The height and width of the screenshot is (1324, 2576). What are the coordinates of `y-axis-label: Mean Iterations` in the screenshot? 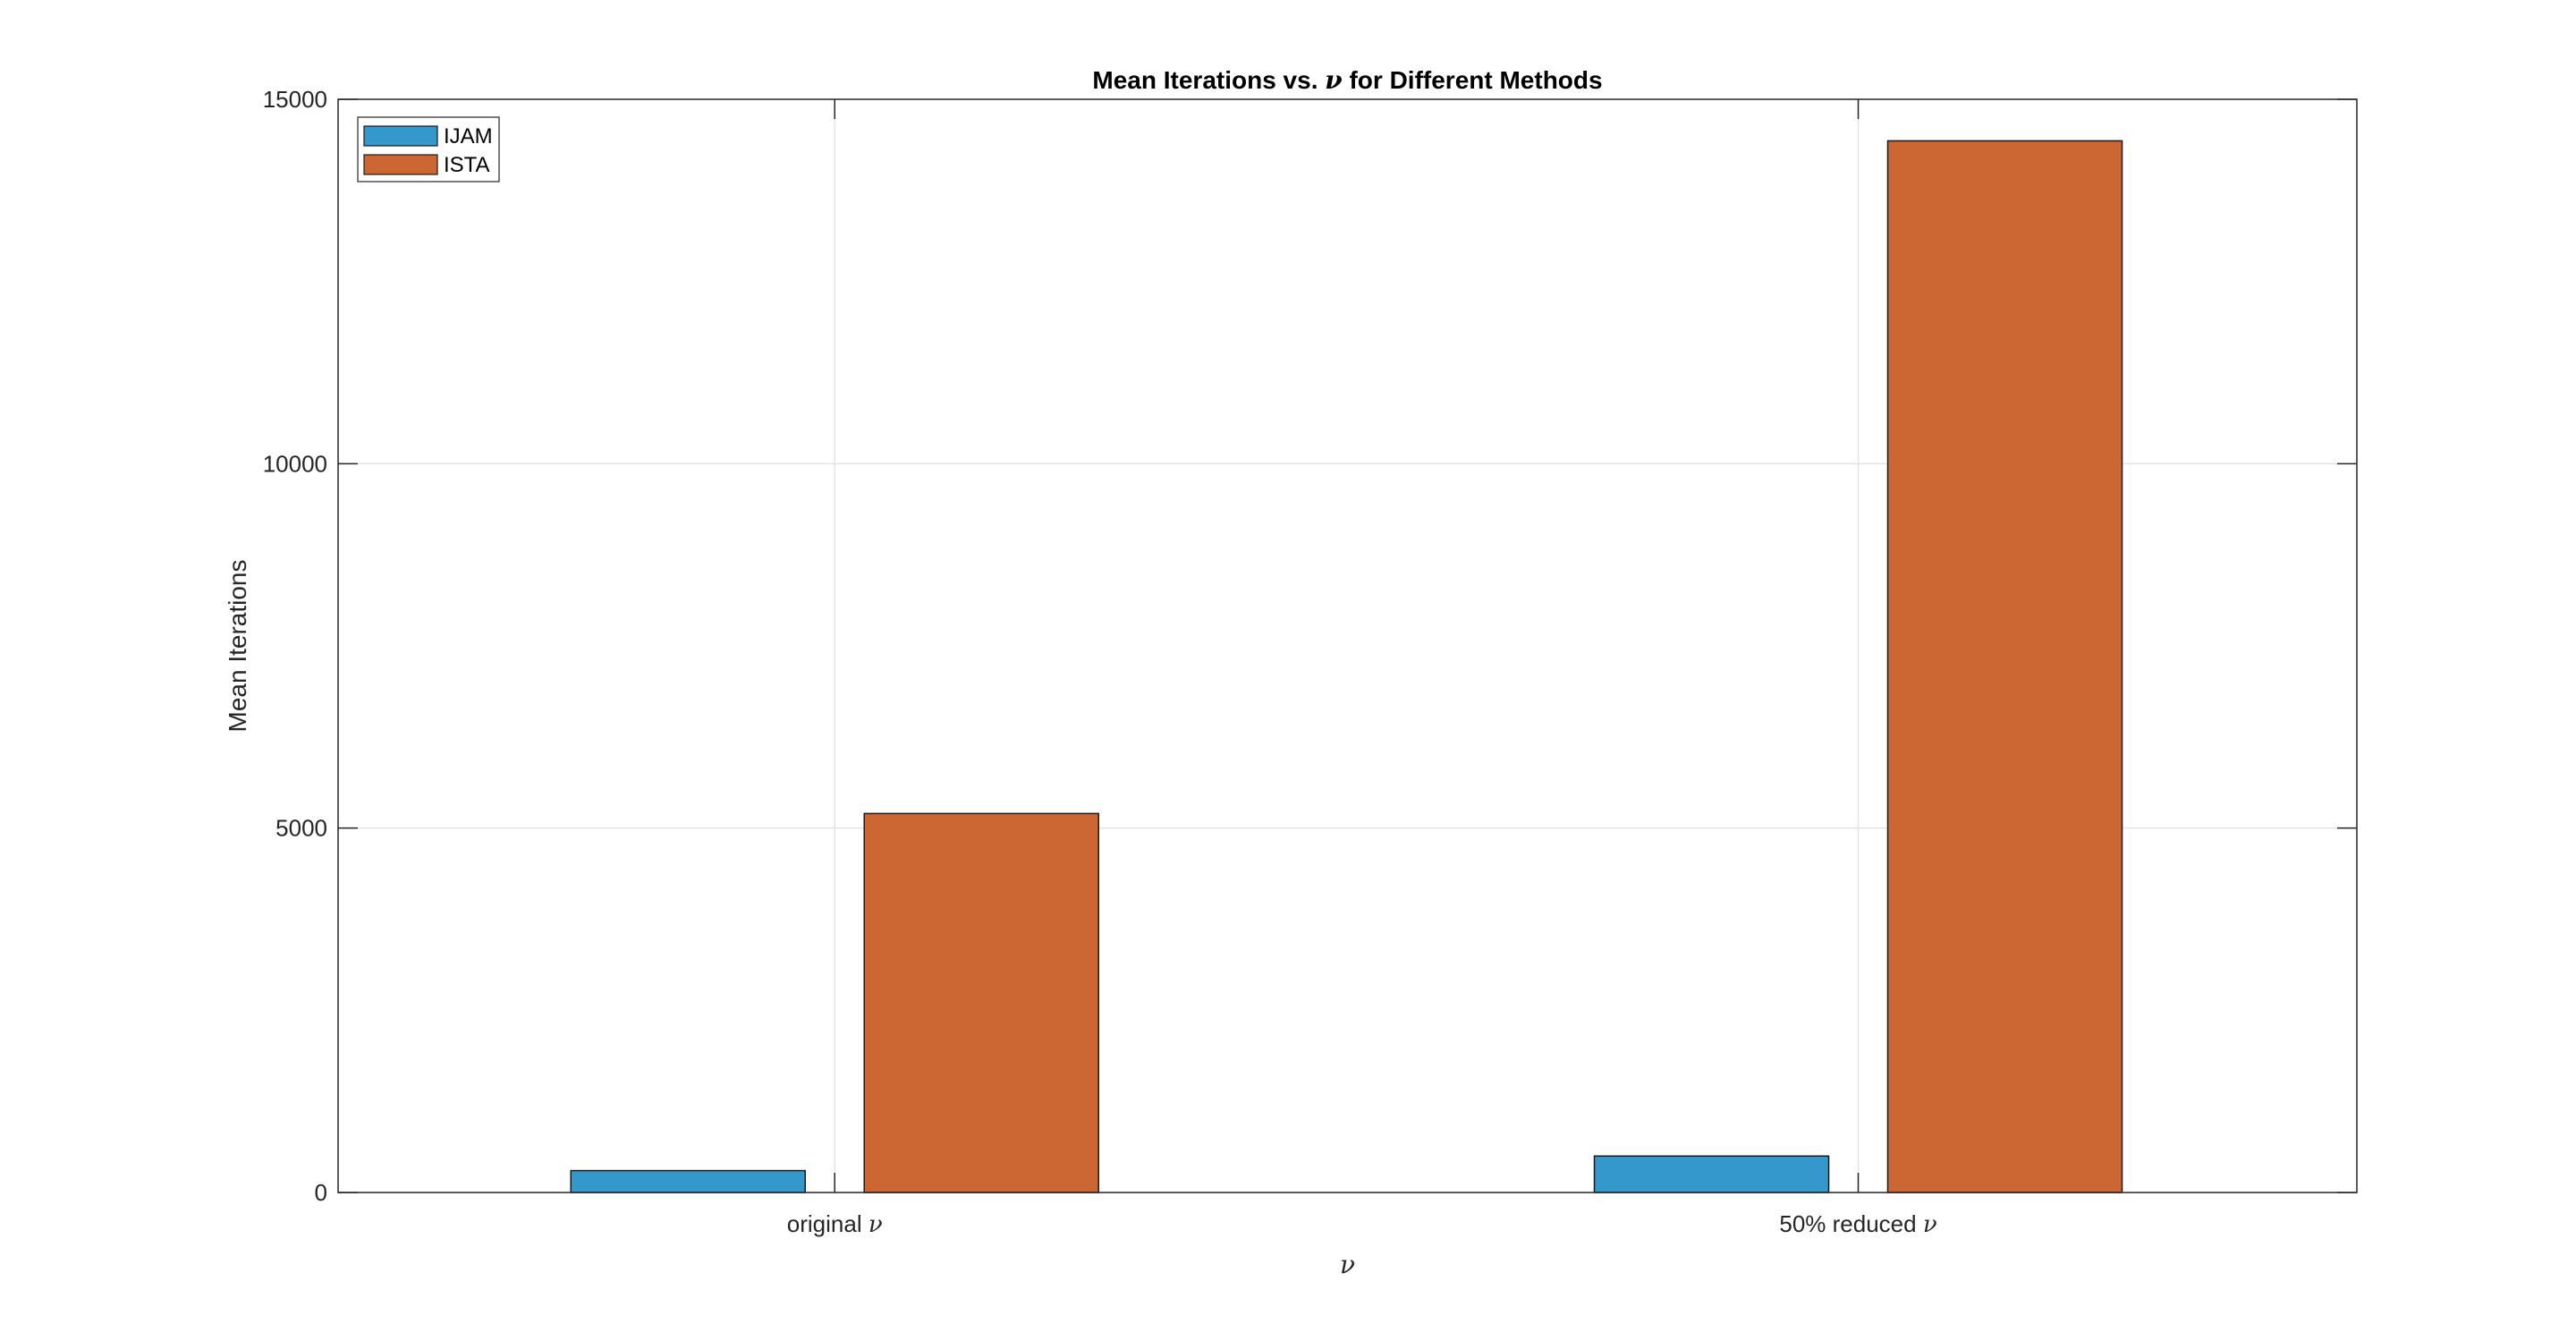 It's located at (237, 646).